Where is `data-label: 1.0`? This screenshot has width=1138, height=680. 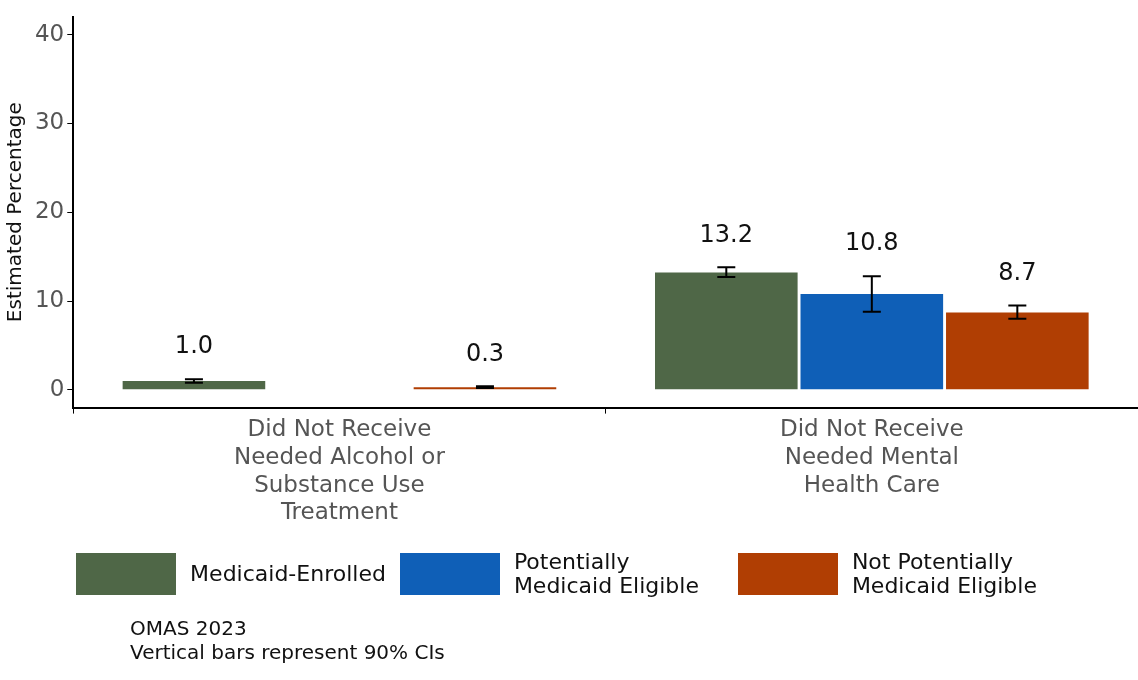 data-label: 1.0 is located at coordinates (194, 345).